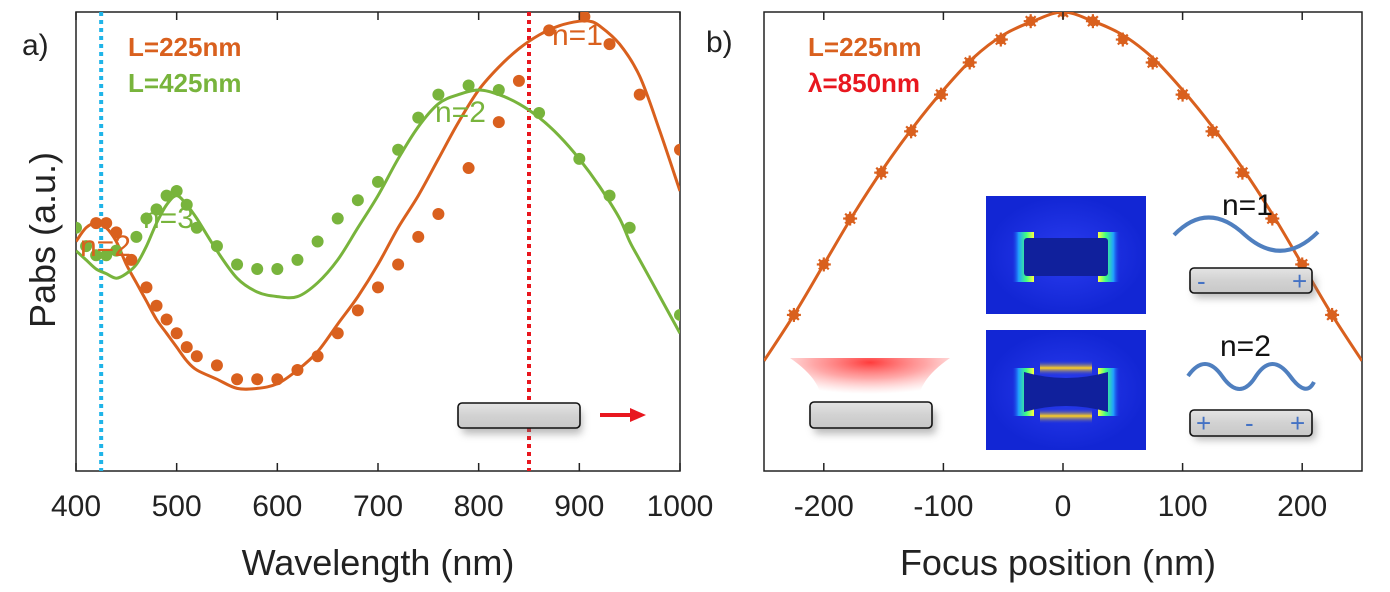 The height and width of the screenshot is (592, 1390). I want to click on panel-b-x-axis-title: Focus position (nm), so click(1058, 562).